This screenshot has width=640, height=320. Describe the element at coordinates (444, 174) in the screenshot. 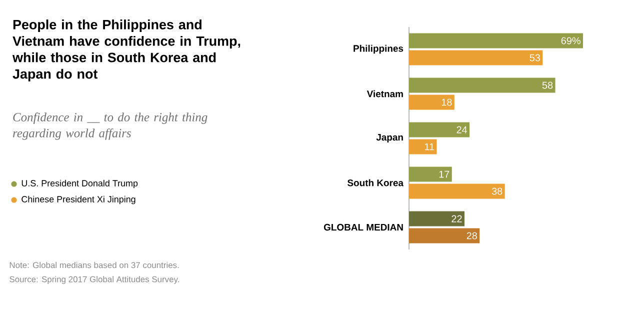

I see `data-label: 17` at that location.